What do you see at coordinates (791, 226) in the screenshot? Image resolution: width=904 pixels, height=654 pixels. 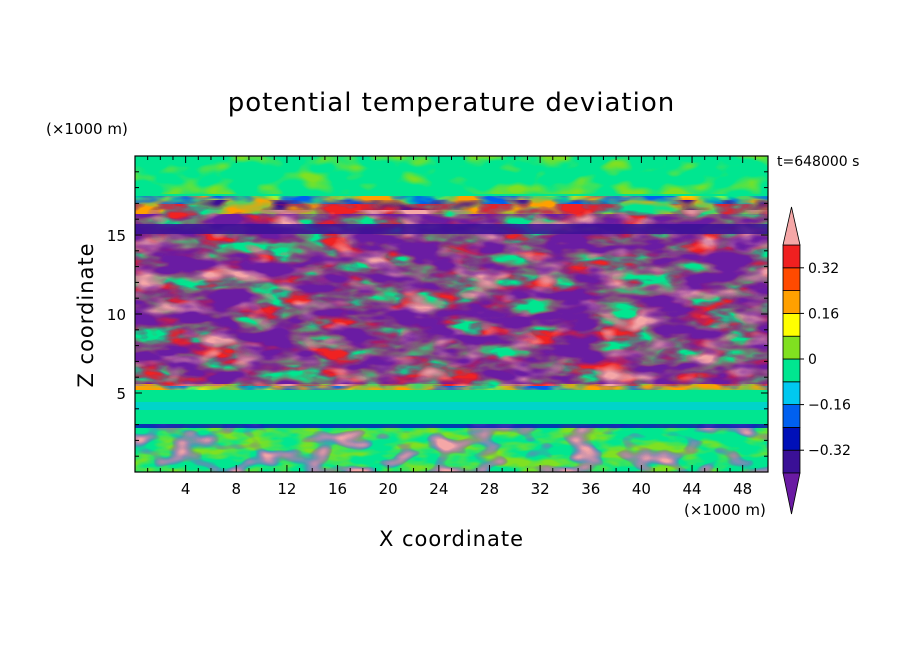 I see `colorbar-max-triangle` at bounding box center [791, 226].